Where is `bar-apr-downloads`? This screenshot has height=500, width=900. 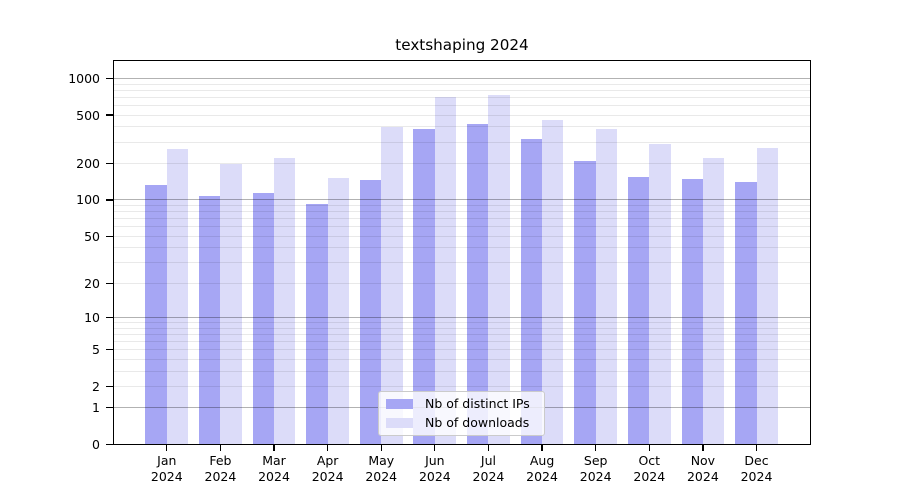
bar-apr-downloads is located at coordinates (338, 311).